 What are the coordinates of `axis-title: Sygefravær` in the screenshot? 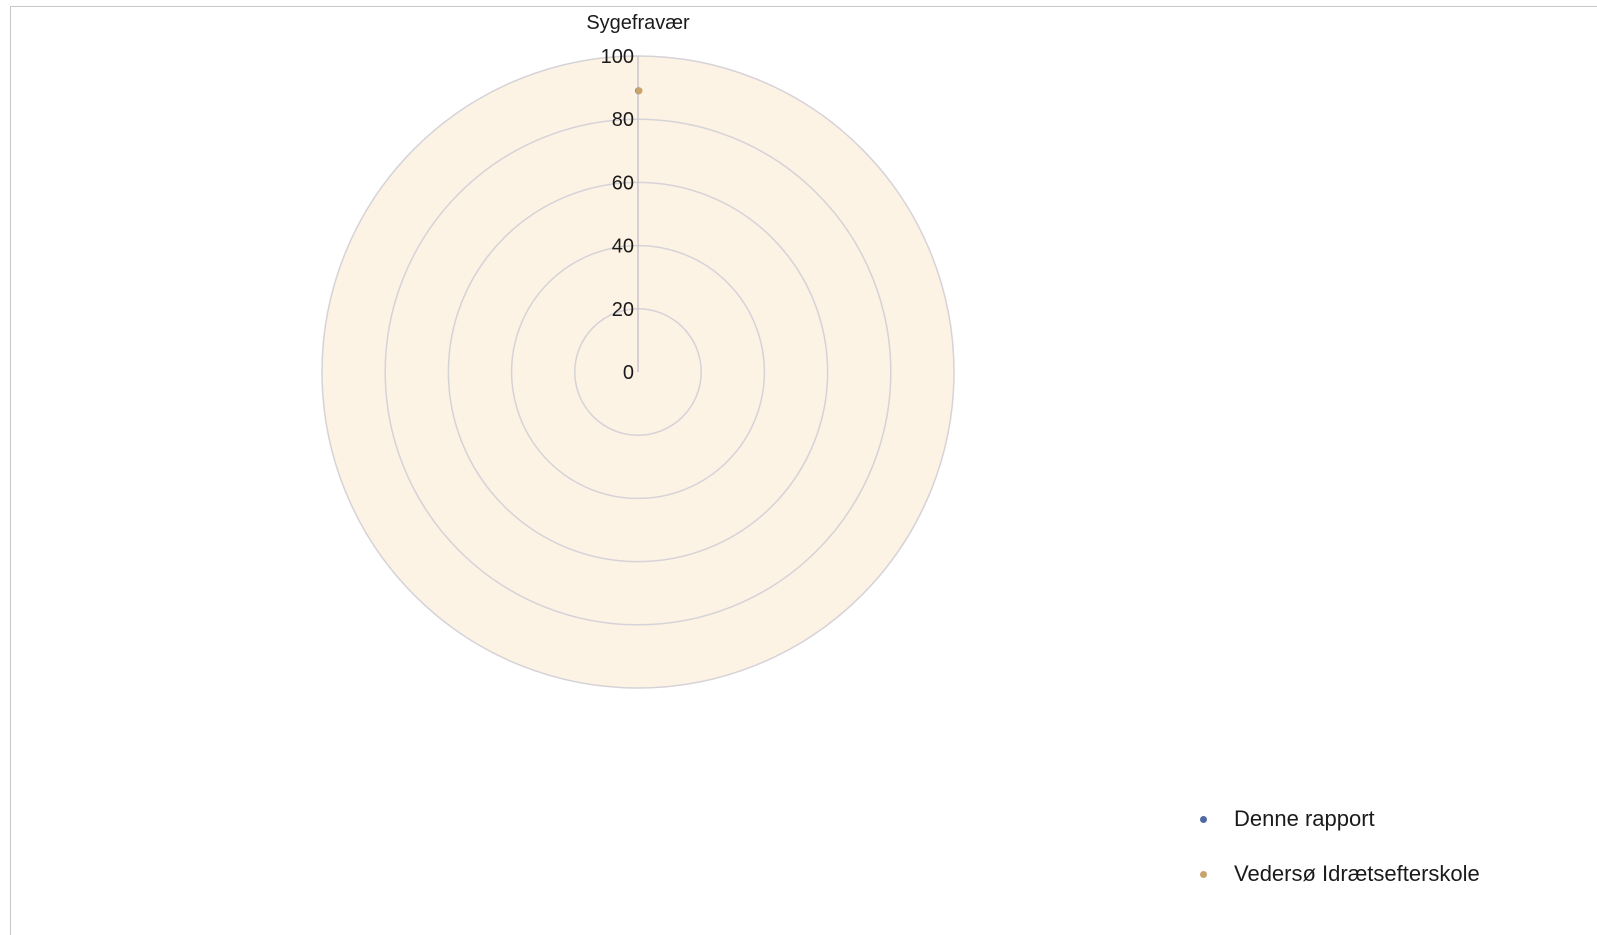 It's located at (638, 23).